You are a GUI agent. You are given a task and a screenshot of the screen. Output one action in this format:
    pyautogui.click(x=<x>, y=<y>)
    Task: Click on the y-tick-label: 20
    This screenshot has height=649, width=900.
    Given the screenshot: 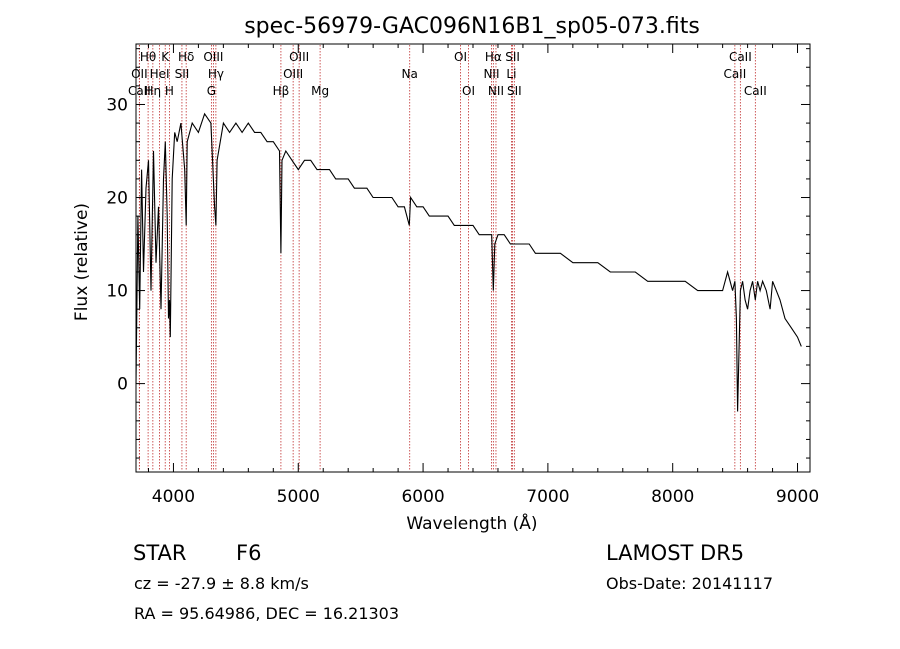 What is the action you would take?
    pyautogui.click(x=117, y=199)
    